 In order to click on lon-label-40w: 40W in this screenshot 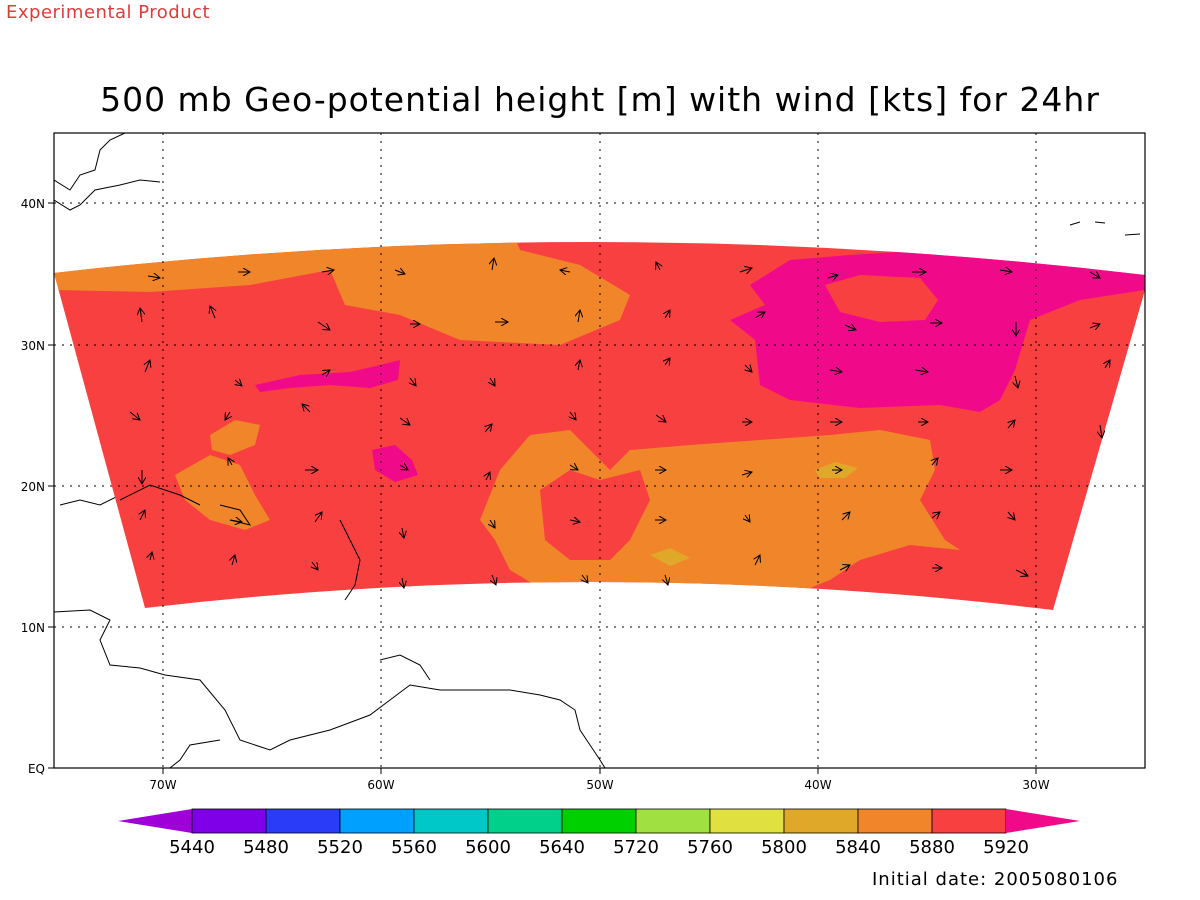, I will do `click(817, 785)`.